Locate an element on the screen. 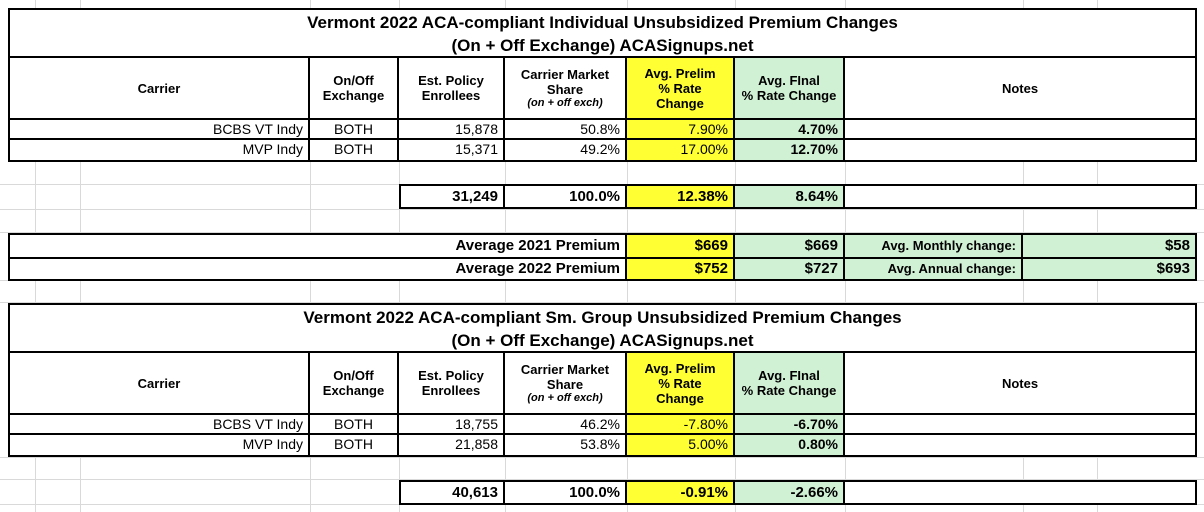 The height and width of the screenshot is (512, 1204). total-prelim-cell: 12.38% is located at coordinates (681, 196).